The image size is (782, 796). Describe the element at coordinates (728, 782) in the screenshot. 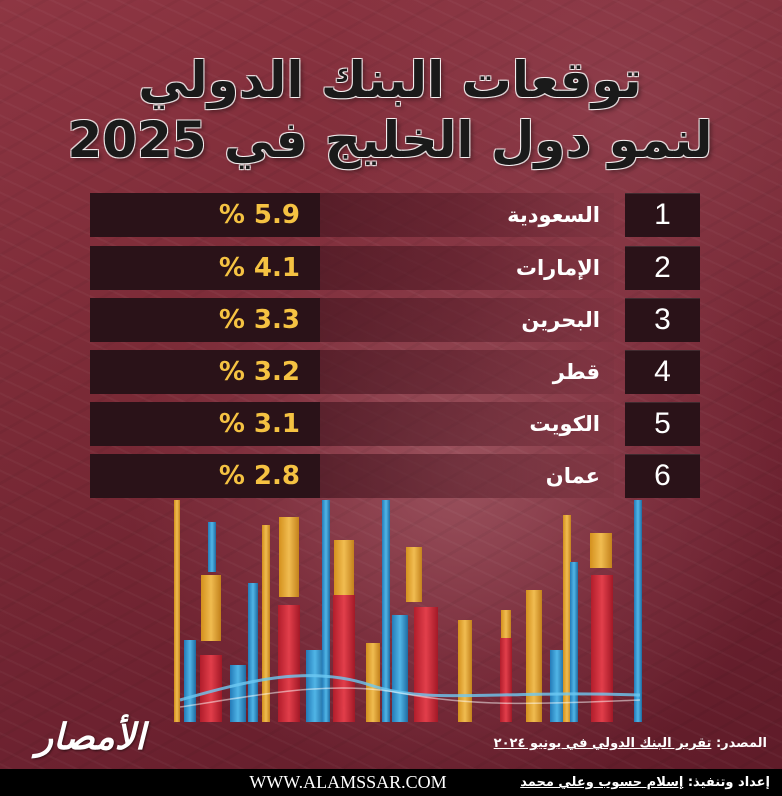

I see `credits-label: إعداد وتنفيذ:` at that location.